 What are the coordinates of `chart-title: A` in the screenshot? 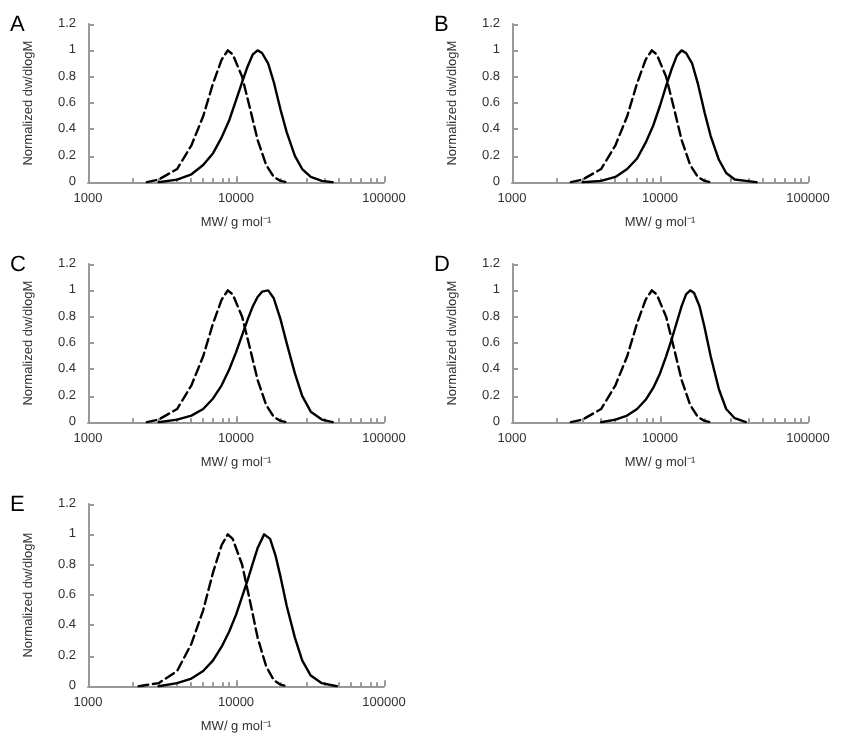 It's located at (18, 25).